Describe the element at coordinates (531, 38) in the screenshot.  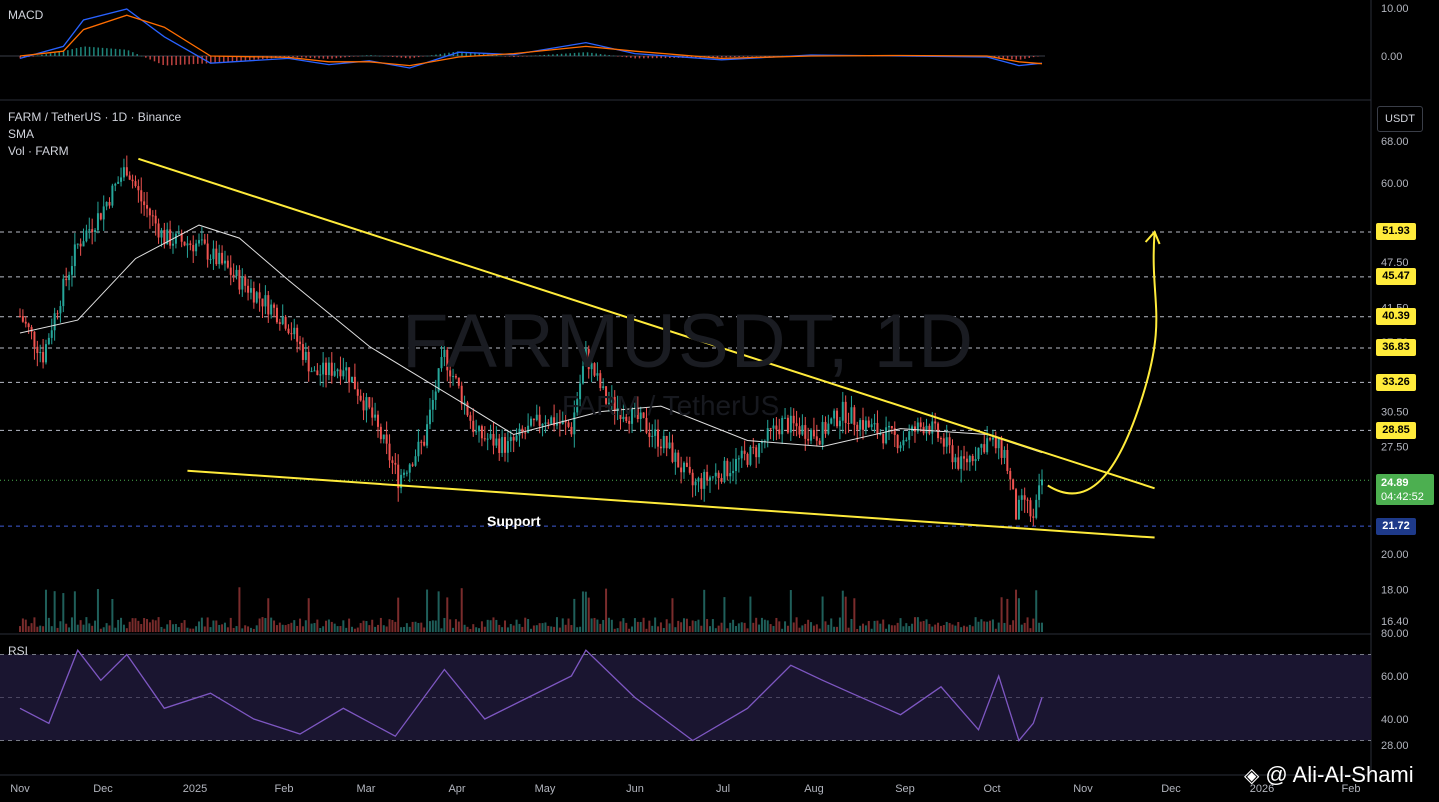
I see `macd-line` at that location.